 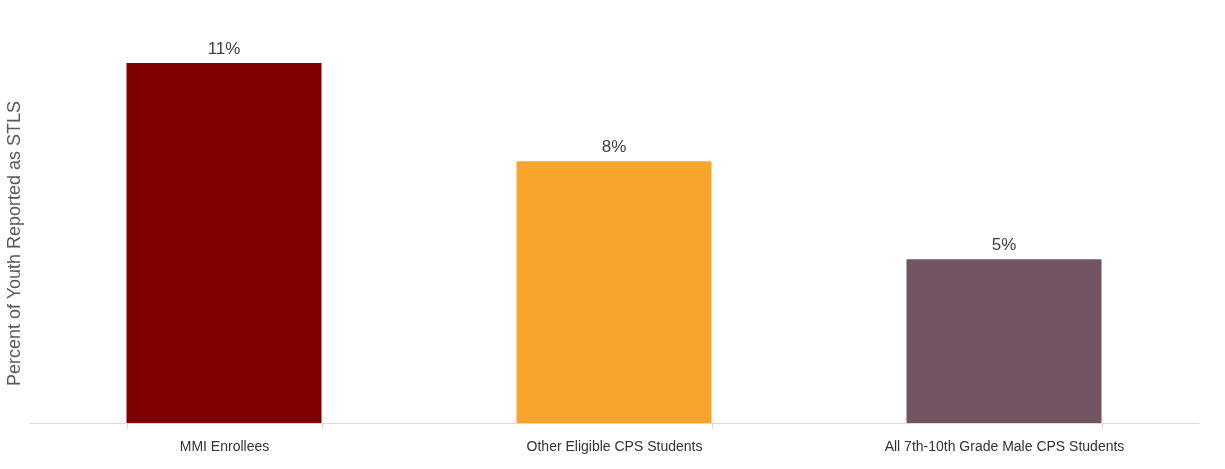 I want to click on data-label: 11%, so click(x=224, y=48).